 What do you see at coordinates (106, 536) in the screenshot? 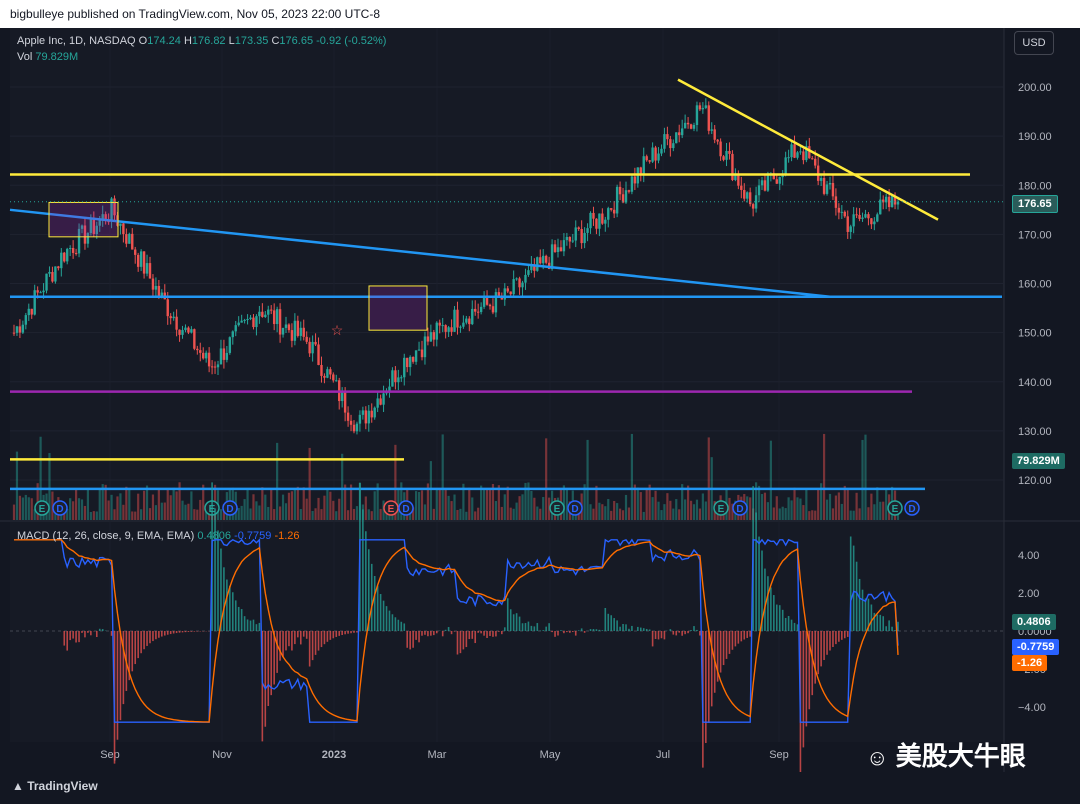
I see `macd-label: MACD (12, 26, close, 9, EMA, EMA)` at bounding box center [106, 536].